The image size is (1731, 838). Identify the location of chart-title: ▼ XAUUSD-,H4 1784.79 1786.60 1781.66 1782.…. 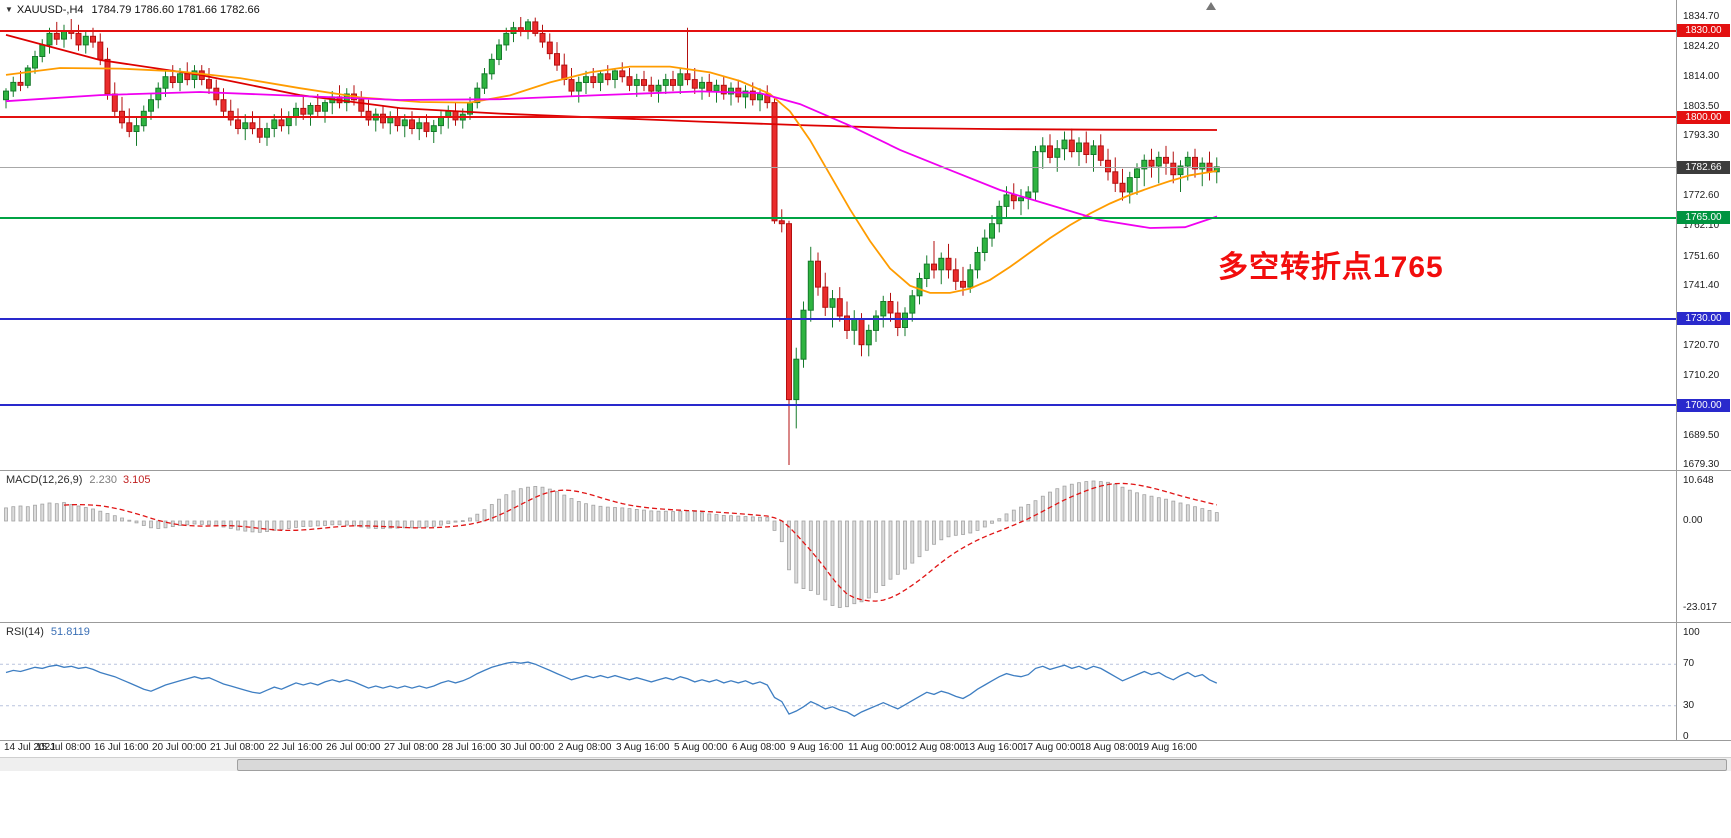
(132, 10).